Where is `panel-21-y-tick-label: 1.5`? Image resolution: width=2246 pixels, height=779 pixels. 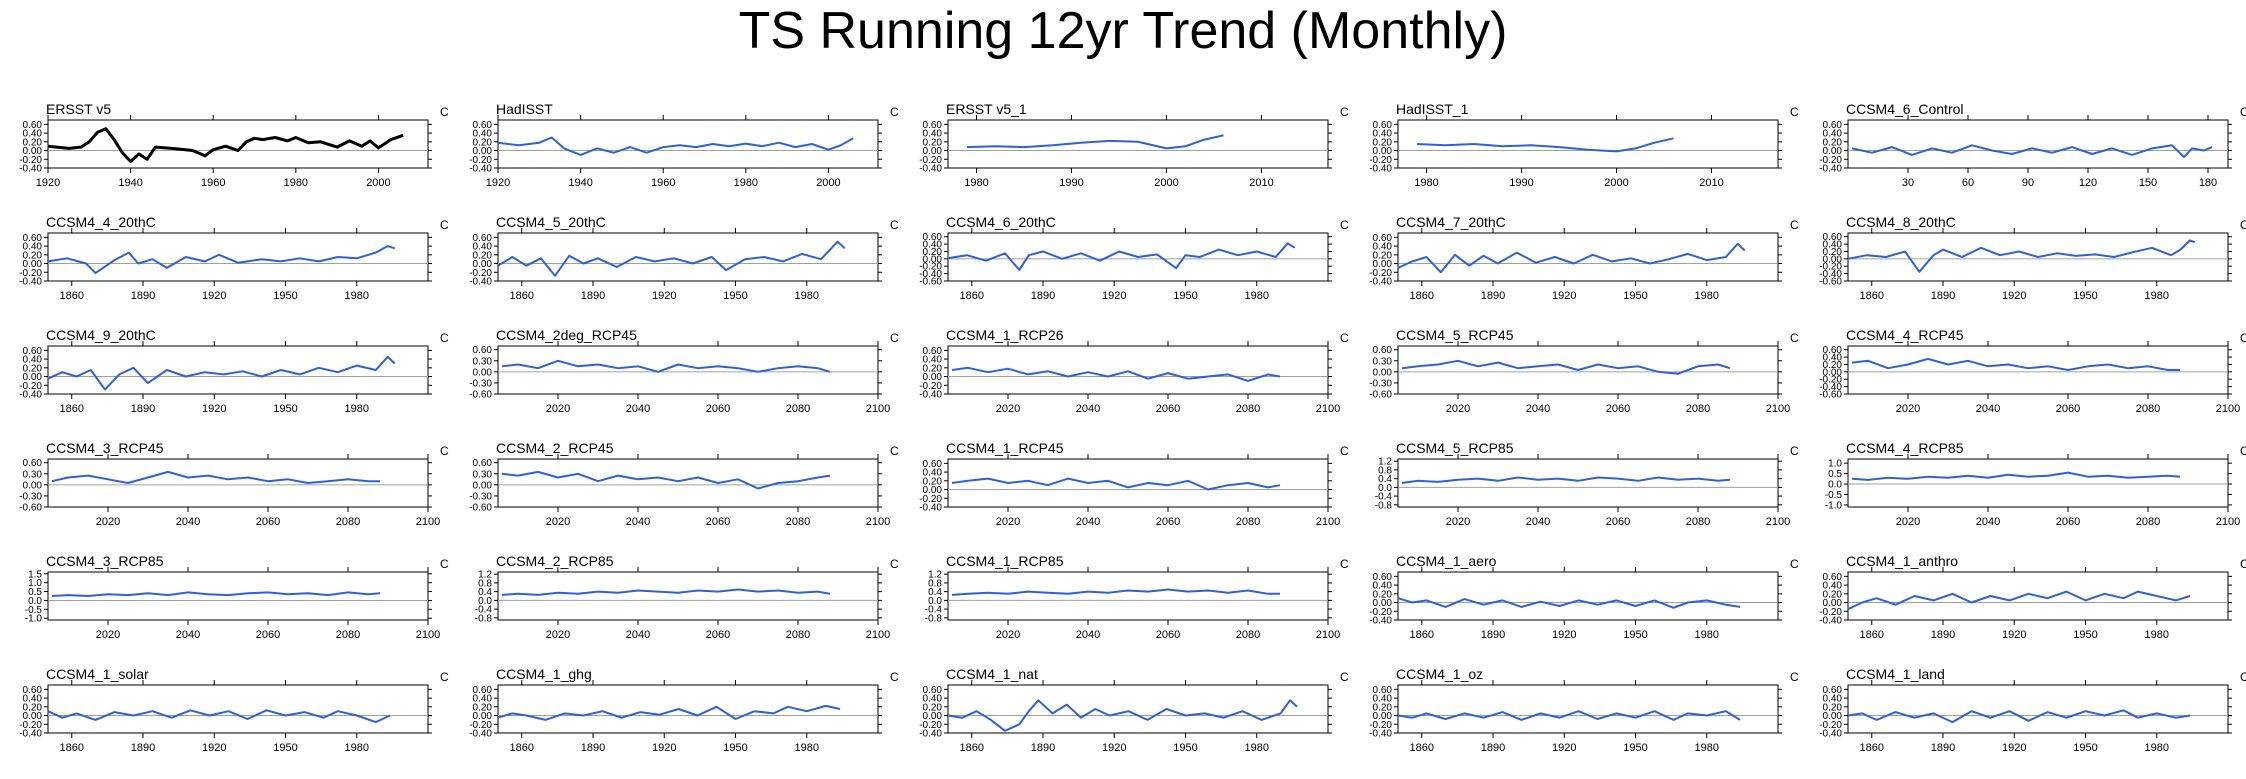 panel-21-y-tick-label: 1.5 is located at coordinates (35, 574).